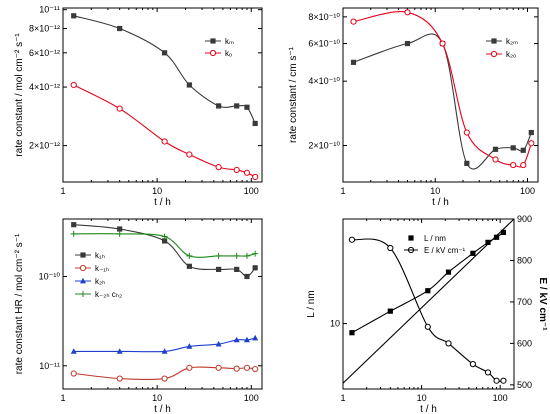 The width and height of the screenshot is (550, 414). I want to click on y-tick-label: 6×10⁻¹², so click(44, 53).